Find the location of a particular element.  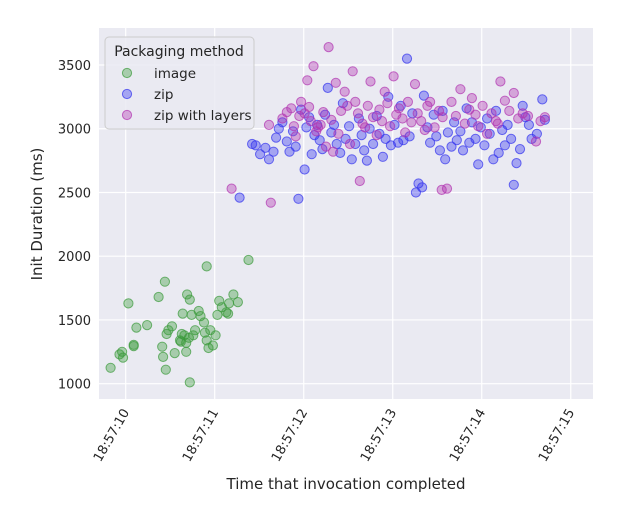

y-tick-label: 3500 is located at coordinates (74, 66).